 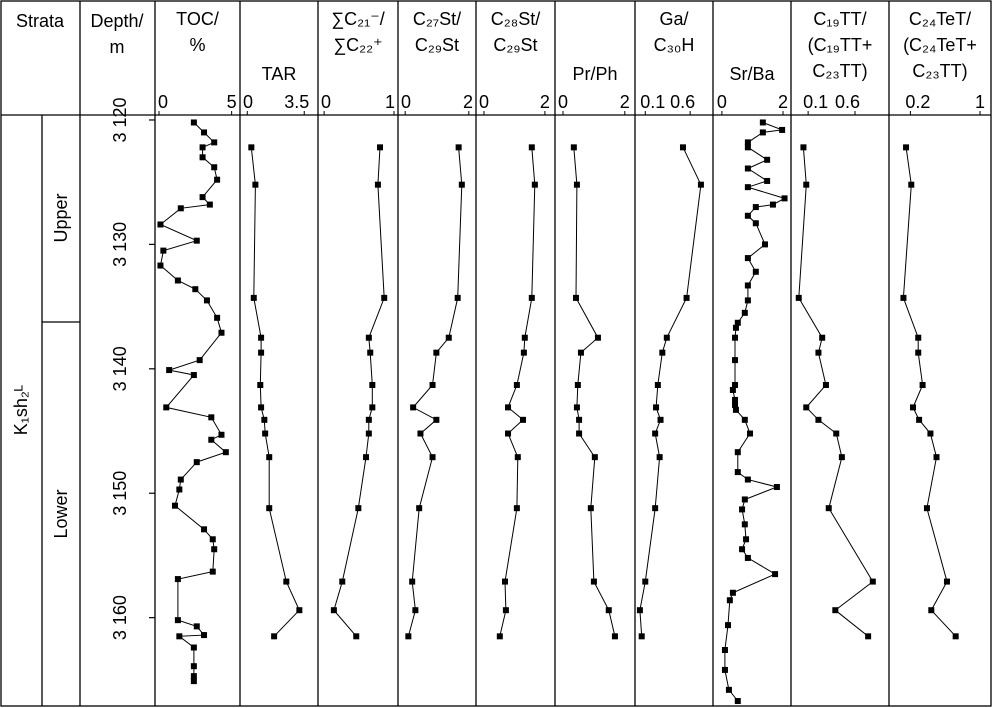 What do you see at coordinates (625, 102) in the screenshot?
I see `x-tick-label: 2` at bounding box center [625, 102].